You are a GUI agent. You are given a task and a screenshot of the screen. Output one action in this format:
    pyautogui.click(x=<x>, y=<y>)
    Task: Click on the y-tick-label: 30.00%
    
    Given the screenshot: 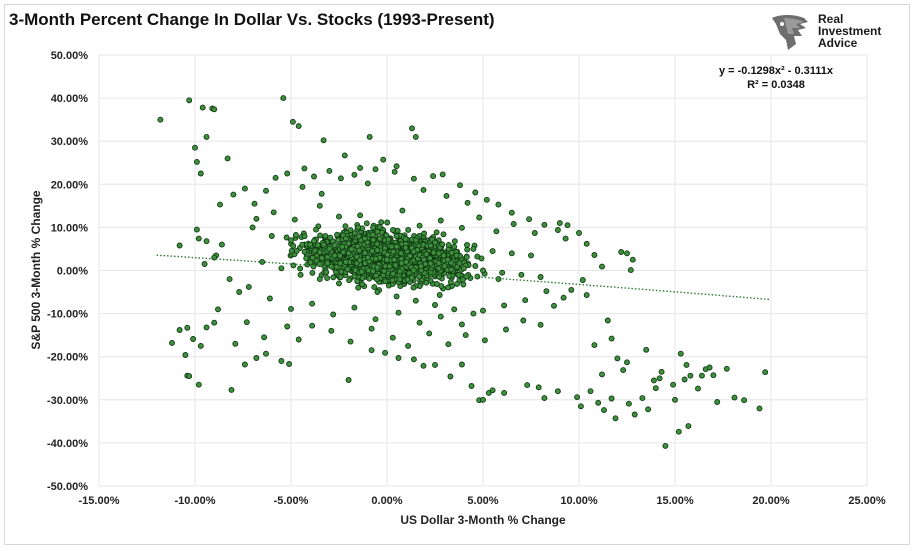 What is the action you would take?
    pyautogui.click(x=70, y=142)
    